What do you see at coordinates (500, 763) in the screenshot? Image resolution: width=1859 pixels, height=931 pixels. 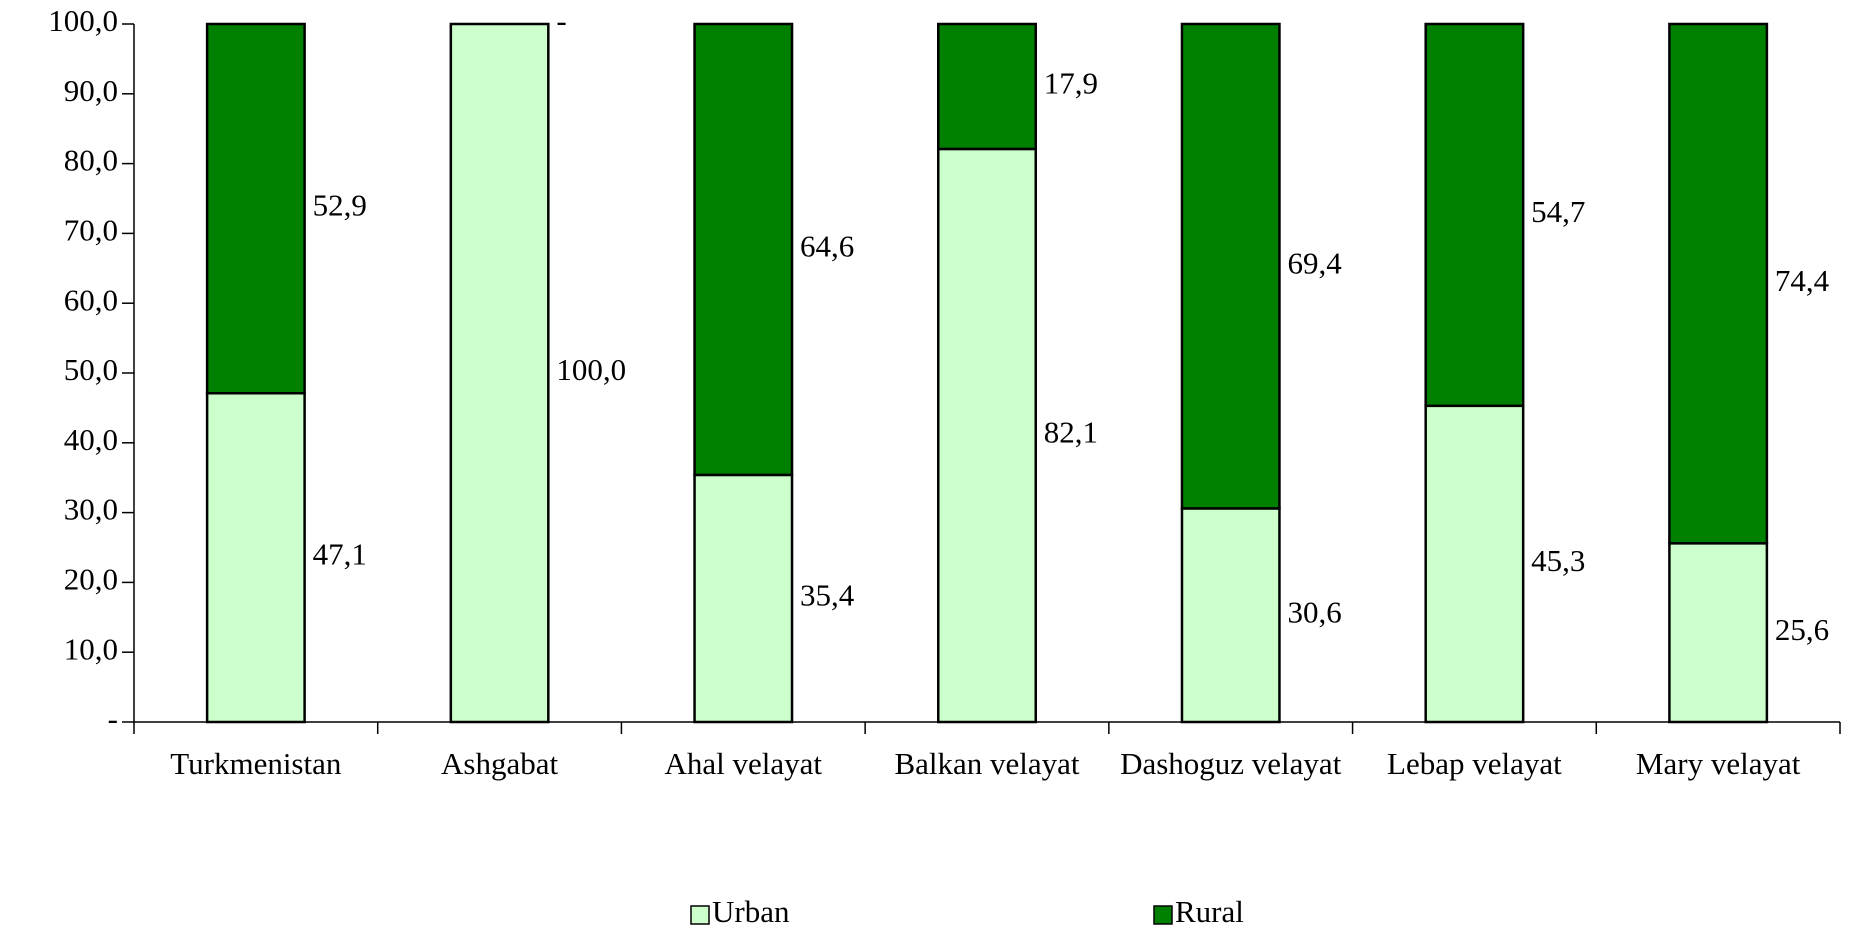 I see `x-tick-label: Ashgabat` at bounding box center [500, 763].